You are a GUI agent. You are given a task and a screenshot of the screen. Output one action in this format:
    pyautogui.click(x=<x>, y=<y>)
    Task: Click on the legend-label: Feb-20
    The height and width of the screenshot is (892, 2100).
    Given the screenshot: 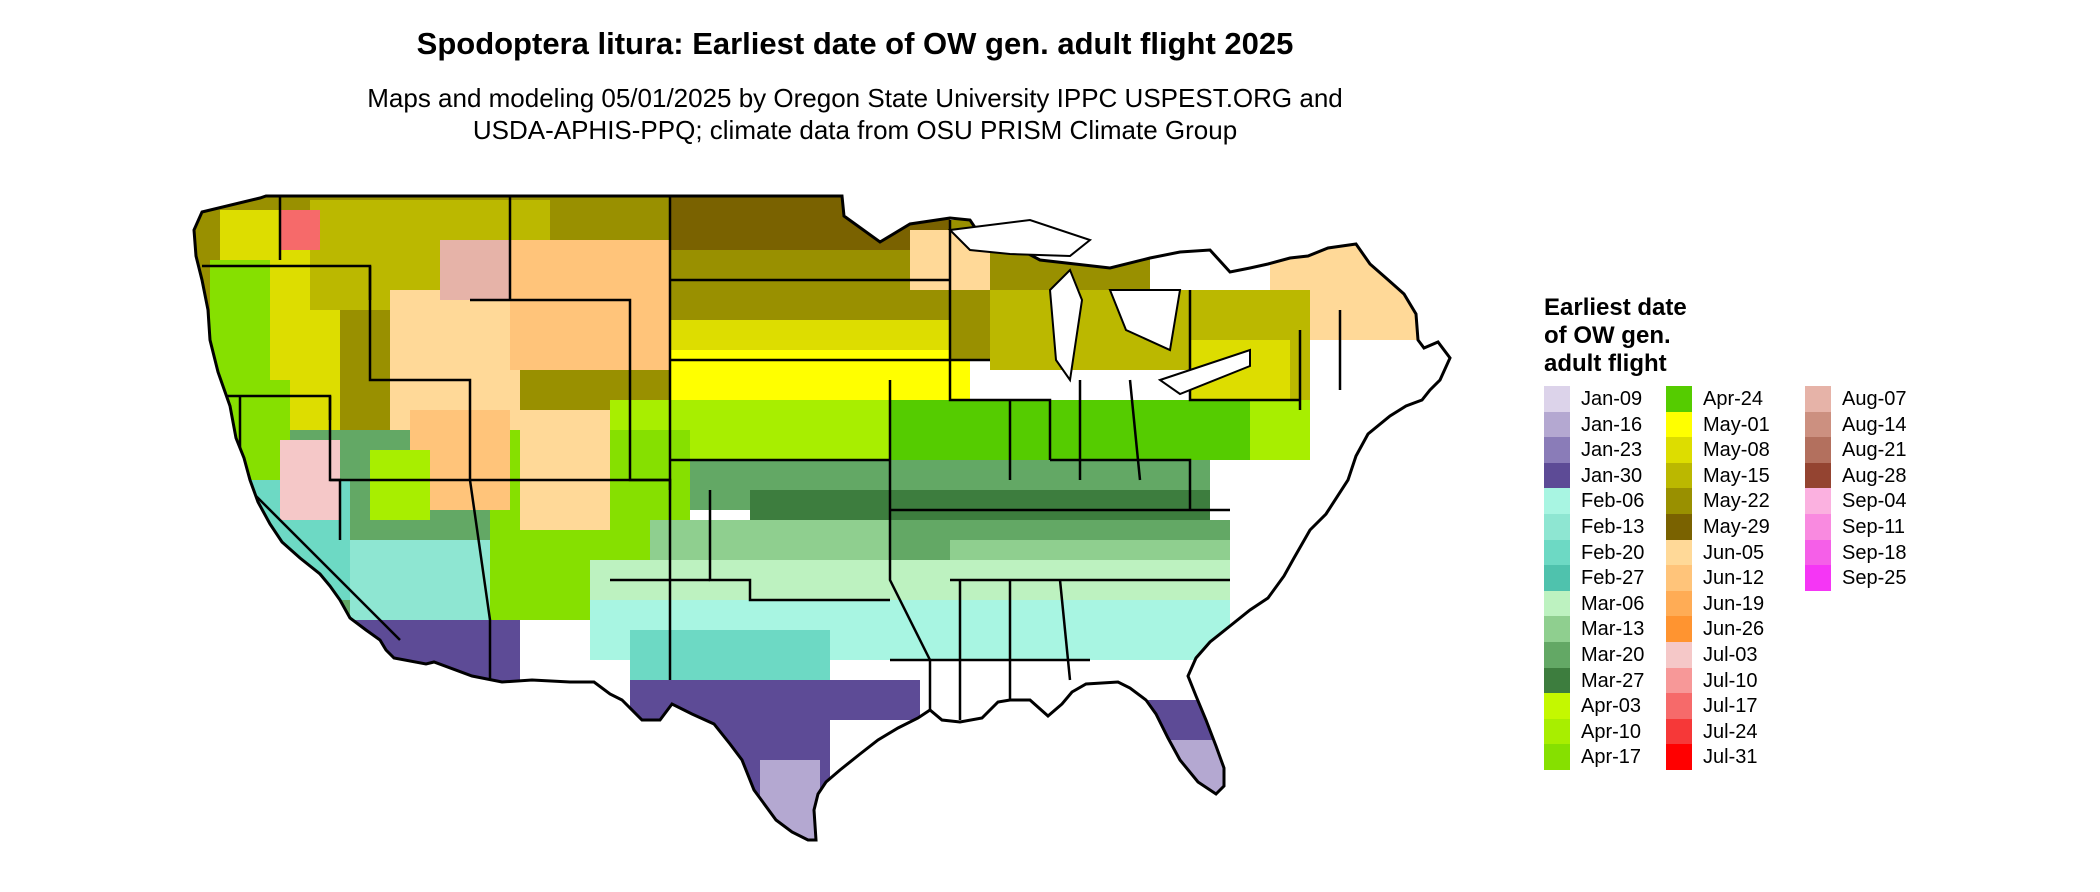 What is the action you would take?
    pyautogui.click(x=1613, y=552)
    